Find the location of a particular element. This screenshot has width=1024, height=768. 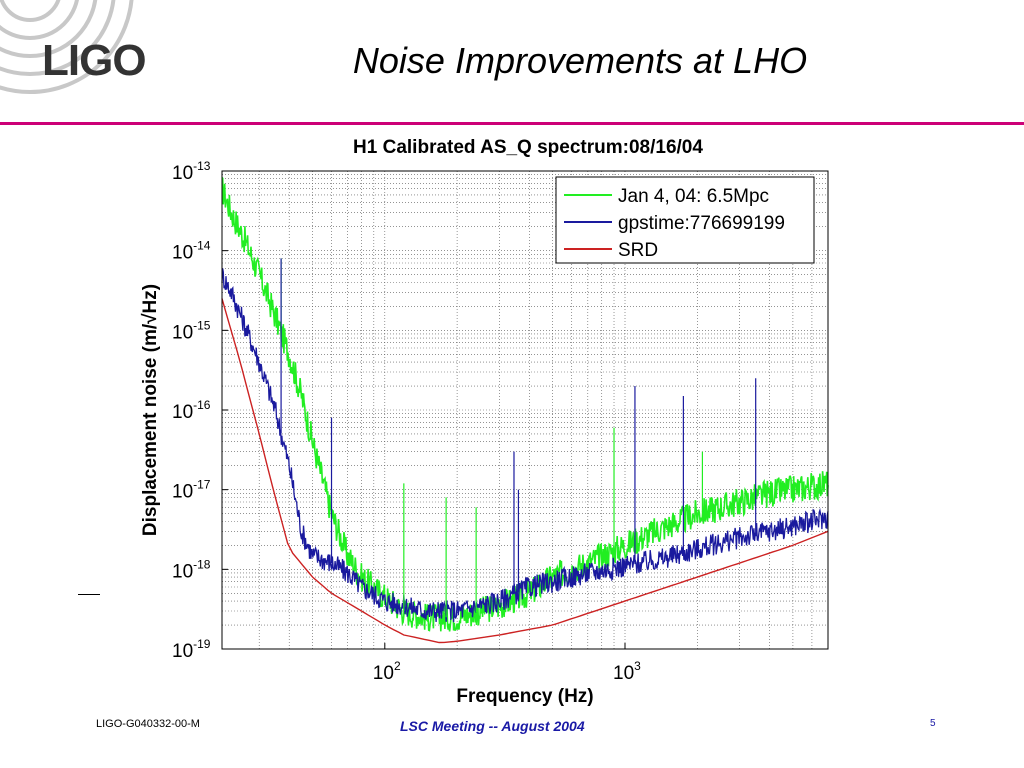

x-axis-label: Frequency (Hz) is located at coordinates (524, 696).